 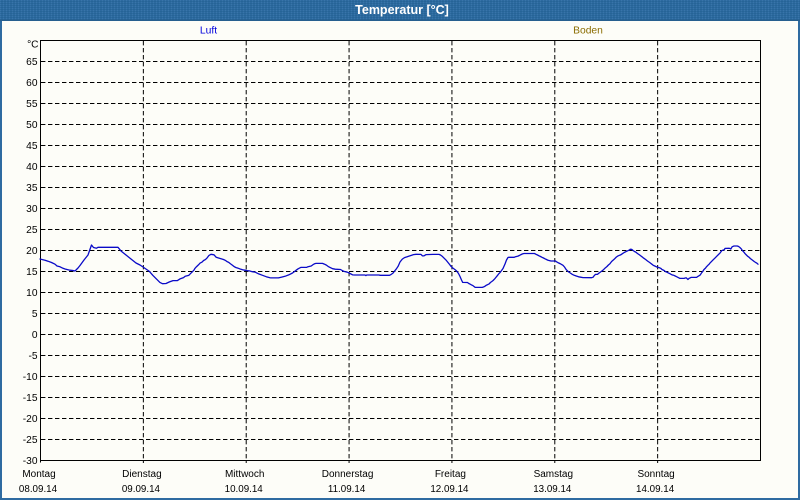 I want to click on svg-text: -30, so click(x=30, y=461).